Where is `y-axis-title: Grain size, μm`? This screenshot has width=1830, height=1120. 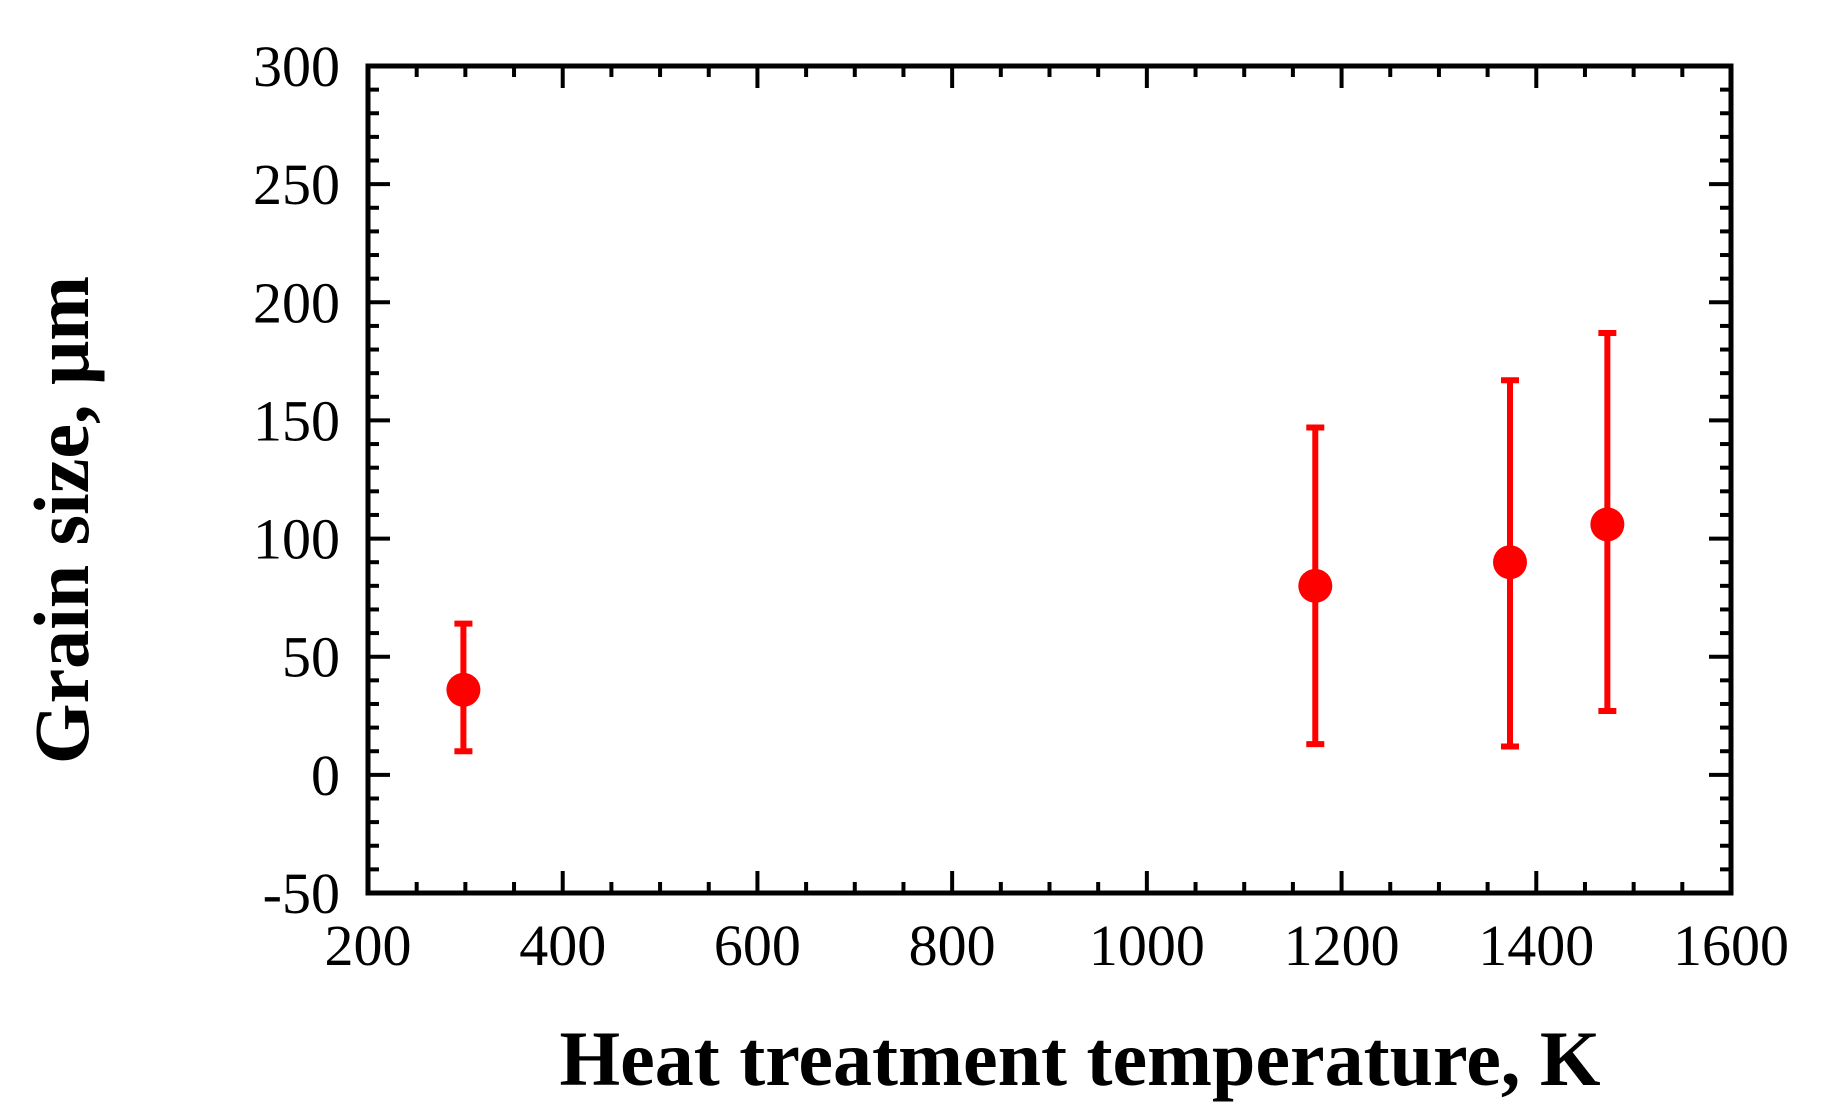
y-axis-title: Grain size, μm is located at coordinates (61, 520).